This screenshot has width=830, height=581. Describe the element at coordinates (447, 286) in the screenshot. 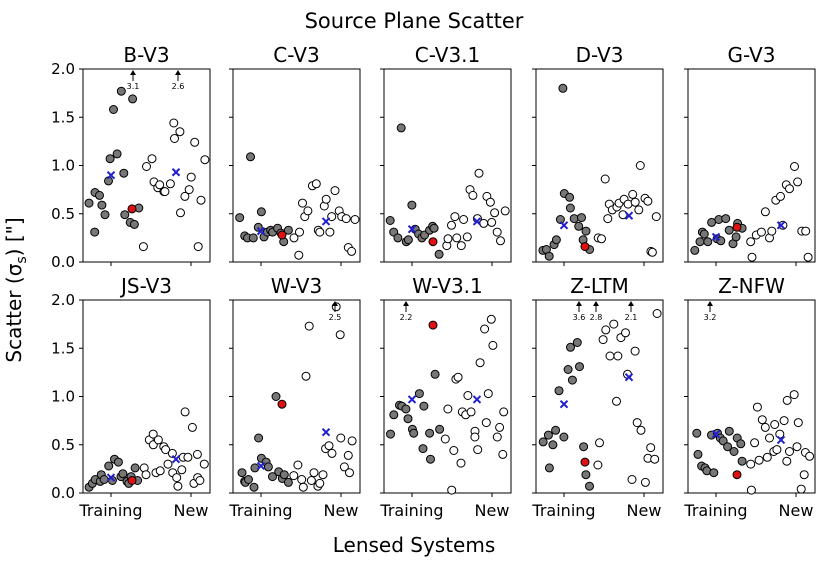

I see `panel-title: W-V3.1` at that location.